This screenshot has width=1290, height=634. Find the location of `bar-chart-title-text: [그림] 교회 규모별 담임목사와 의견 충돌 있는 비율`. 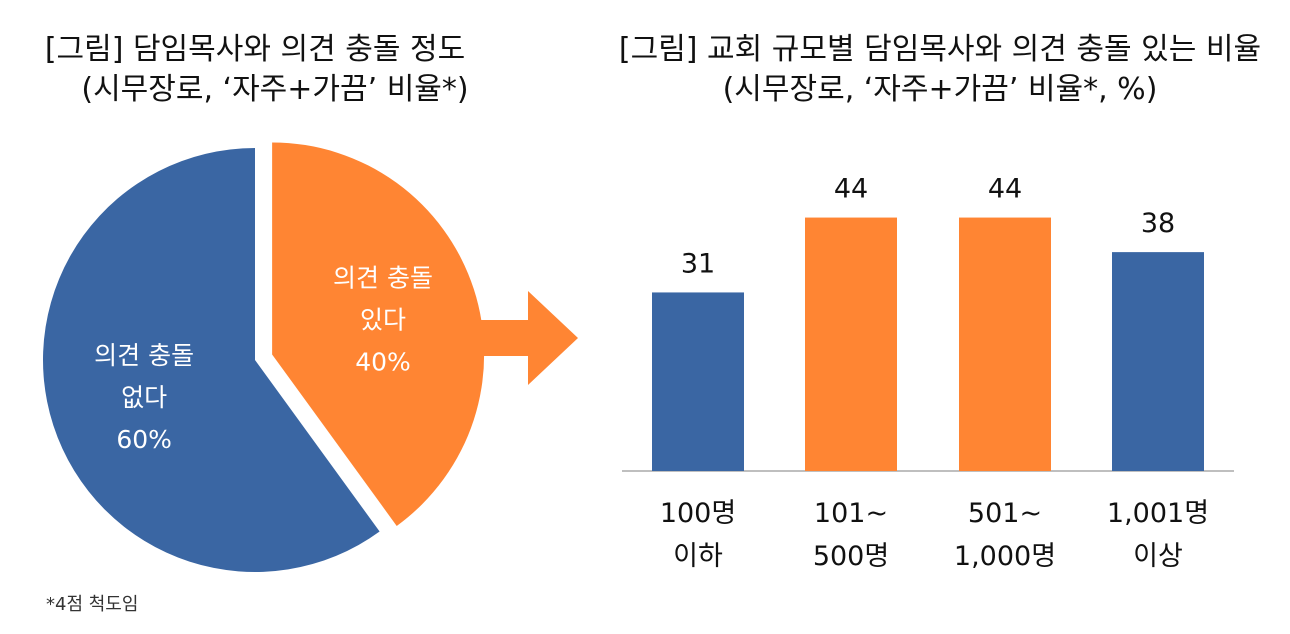

bar-chart-title-text: [그림] 교회 규모별 담임목사와 의견 충돌 있는 비율 is located at coordinates (940, 49).